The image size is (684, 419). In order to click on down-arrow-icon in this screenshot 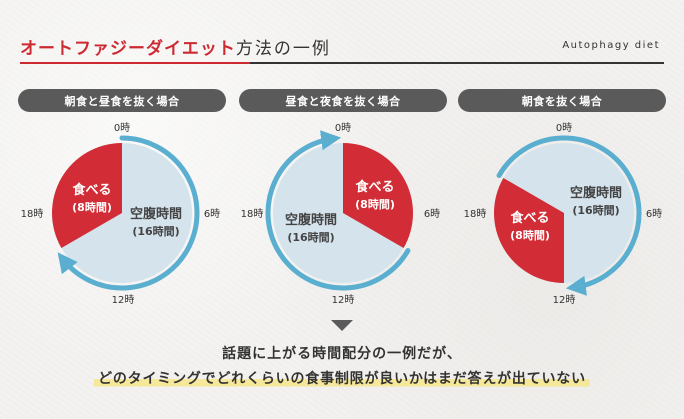, I will do `click(342, 325)`.